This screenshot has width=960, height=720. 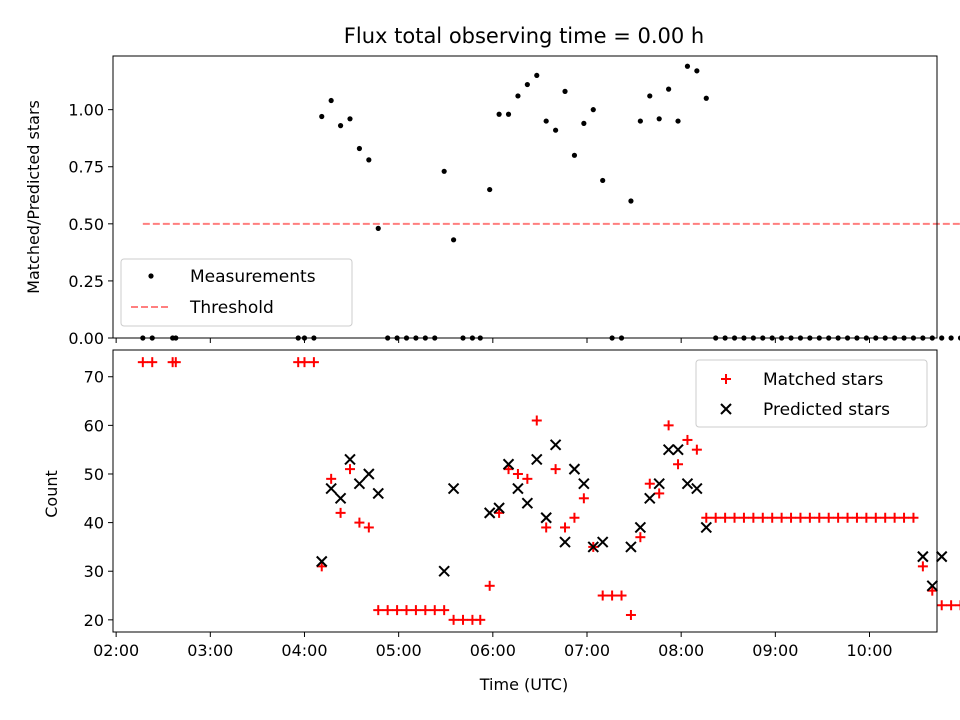 I want to click on bottom-y-tick-label: 20, so click(x=94, y=620).